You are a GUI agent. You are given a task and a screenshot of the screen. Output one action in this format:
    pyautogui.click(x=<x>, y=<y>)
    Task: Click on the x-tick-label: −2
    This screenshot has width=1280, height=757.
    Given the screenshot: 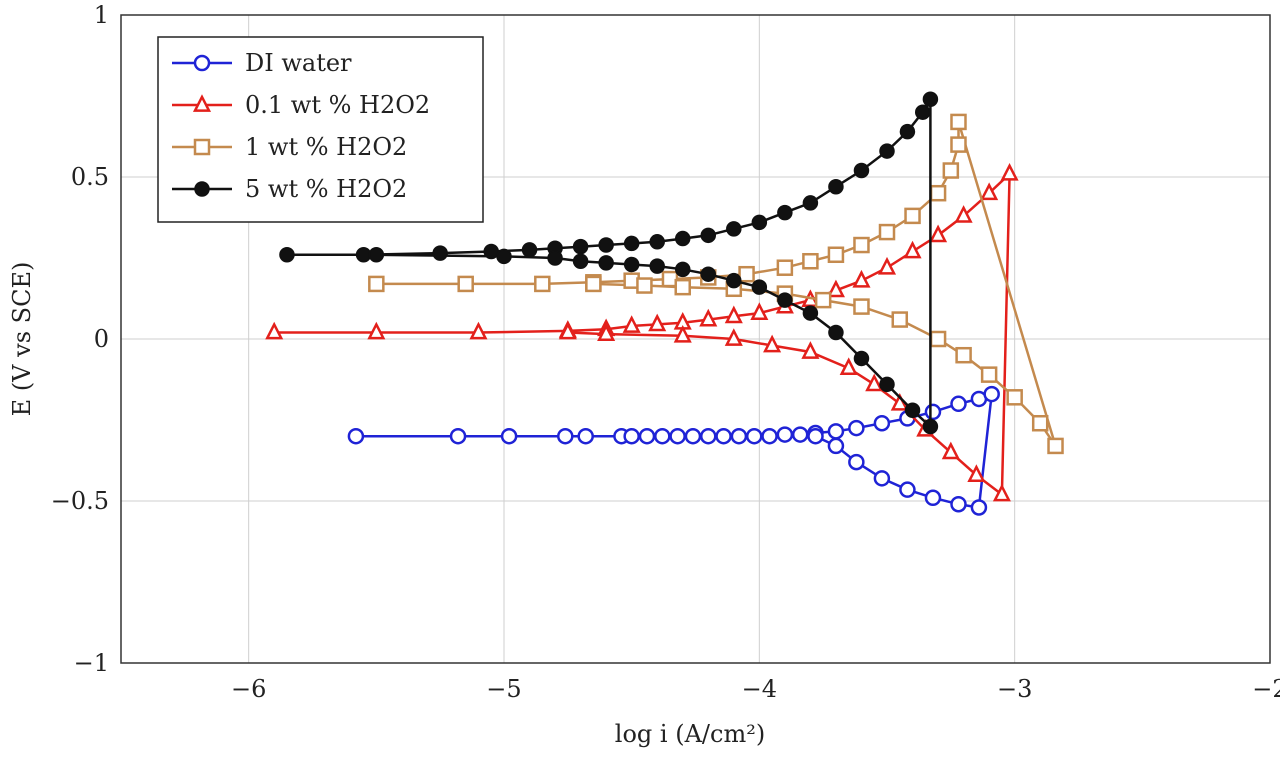 What is the action you would take?
    pyautogui.click(x=1266, y=689)
    